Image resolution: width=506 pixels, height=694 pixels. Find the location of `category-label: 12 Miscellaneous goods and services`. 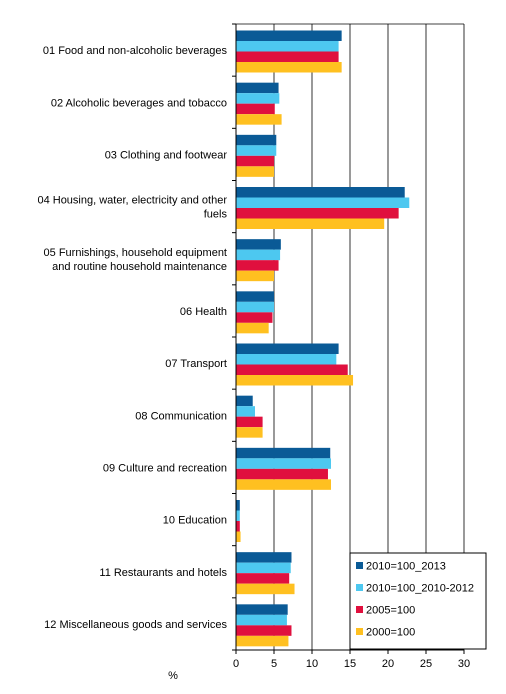

category-label: 12 Miscellaneous goods and services is located at coordinates (135, 625).